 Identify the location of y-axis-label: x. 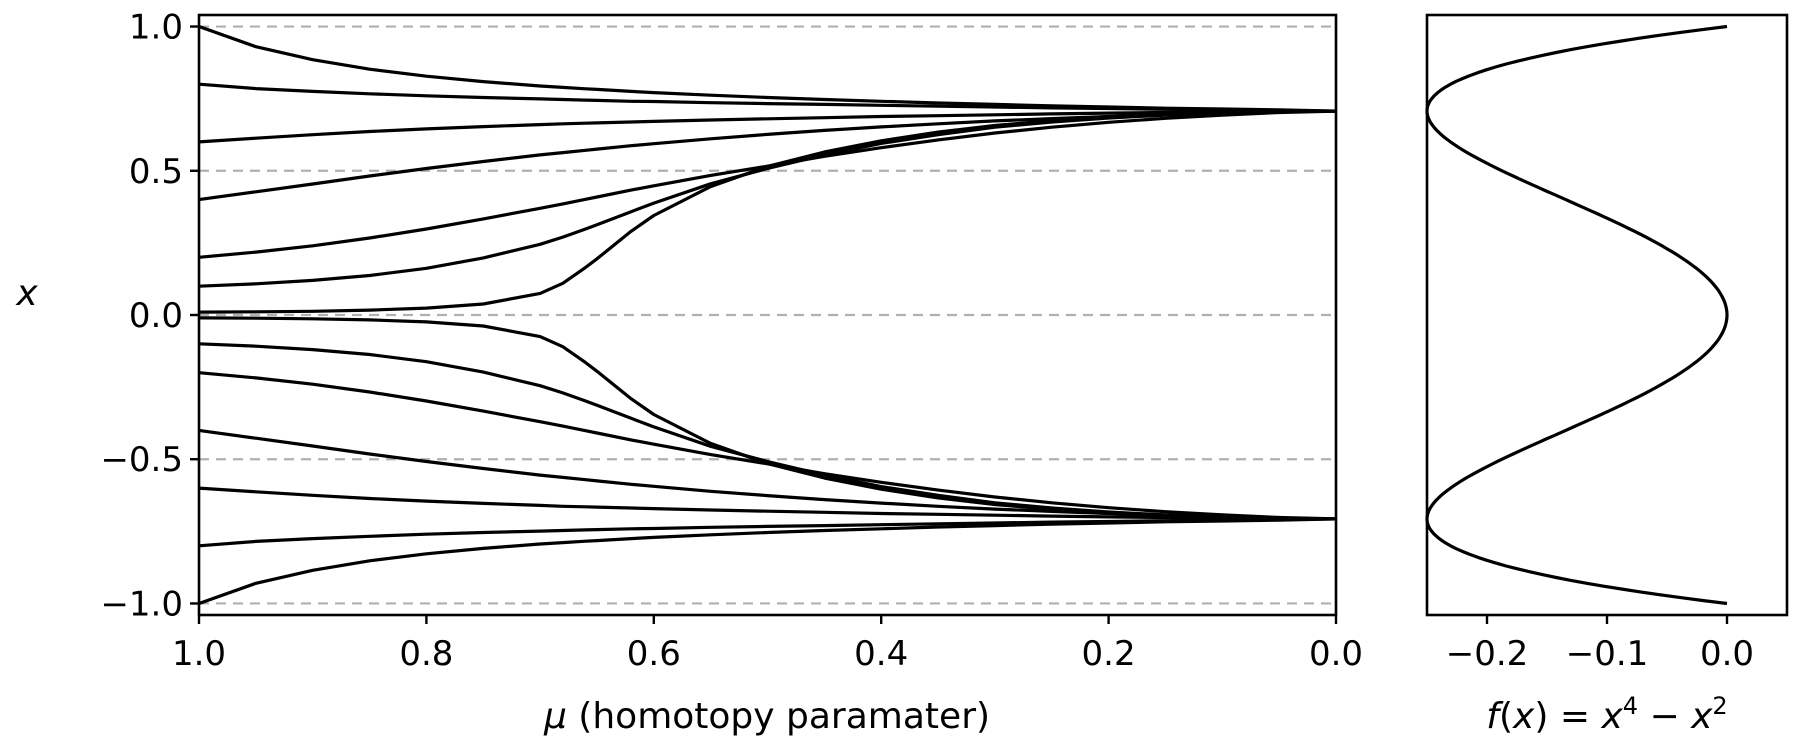
(26, 293).